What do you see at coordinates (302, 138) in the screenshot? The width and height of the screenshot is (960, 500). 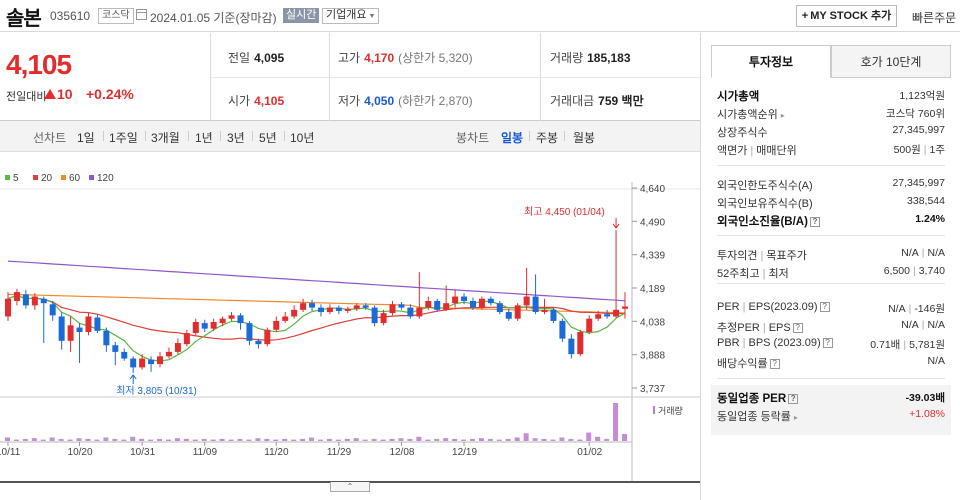 I see `period-10y: 10년` at bounding box center [302, 138].